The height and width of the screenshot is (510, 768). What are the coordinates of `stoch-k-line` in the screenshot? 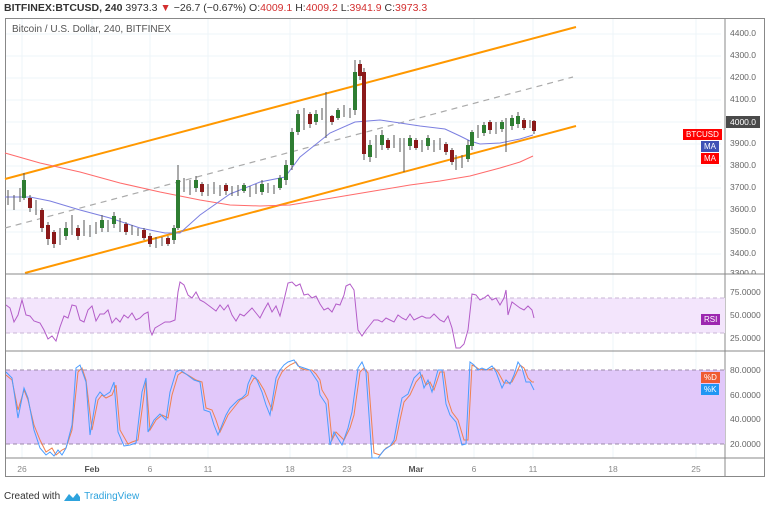 It's located at (270, 409).